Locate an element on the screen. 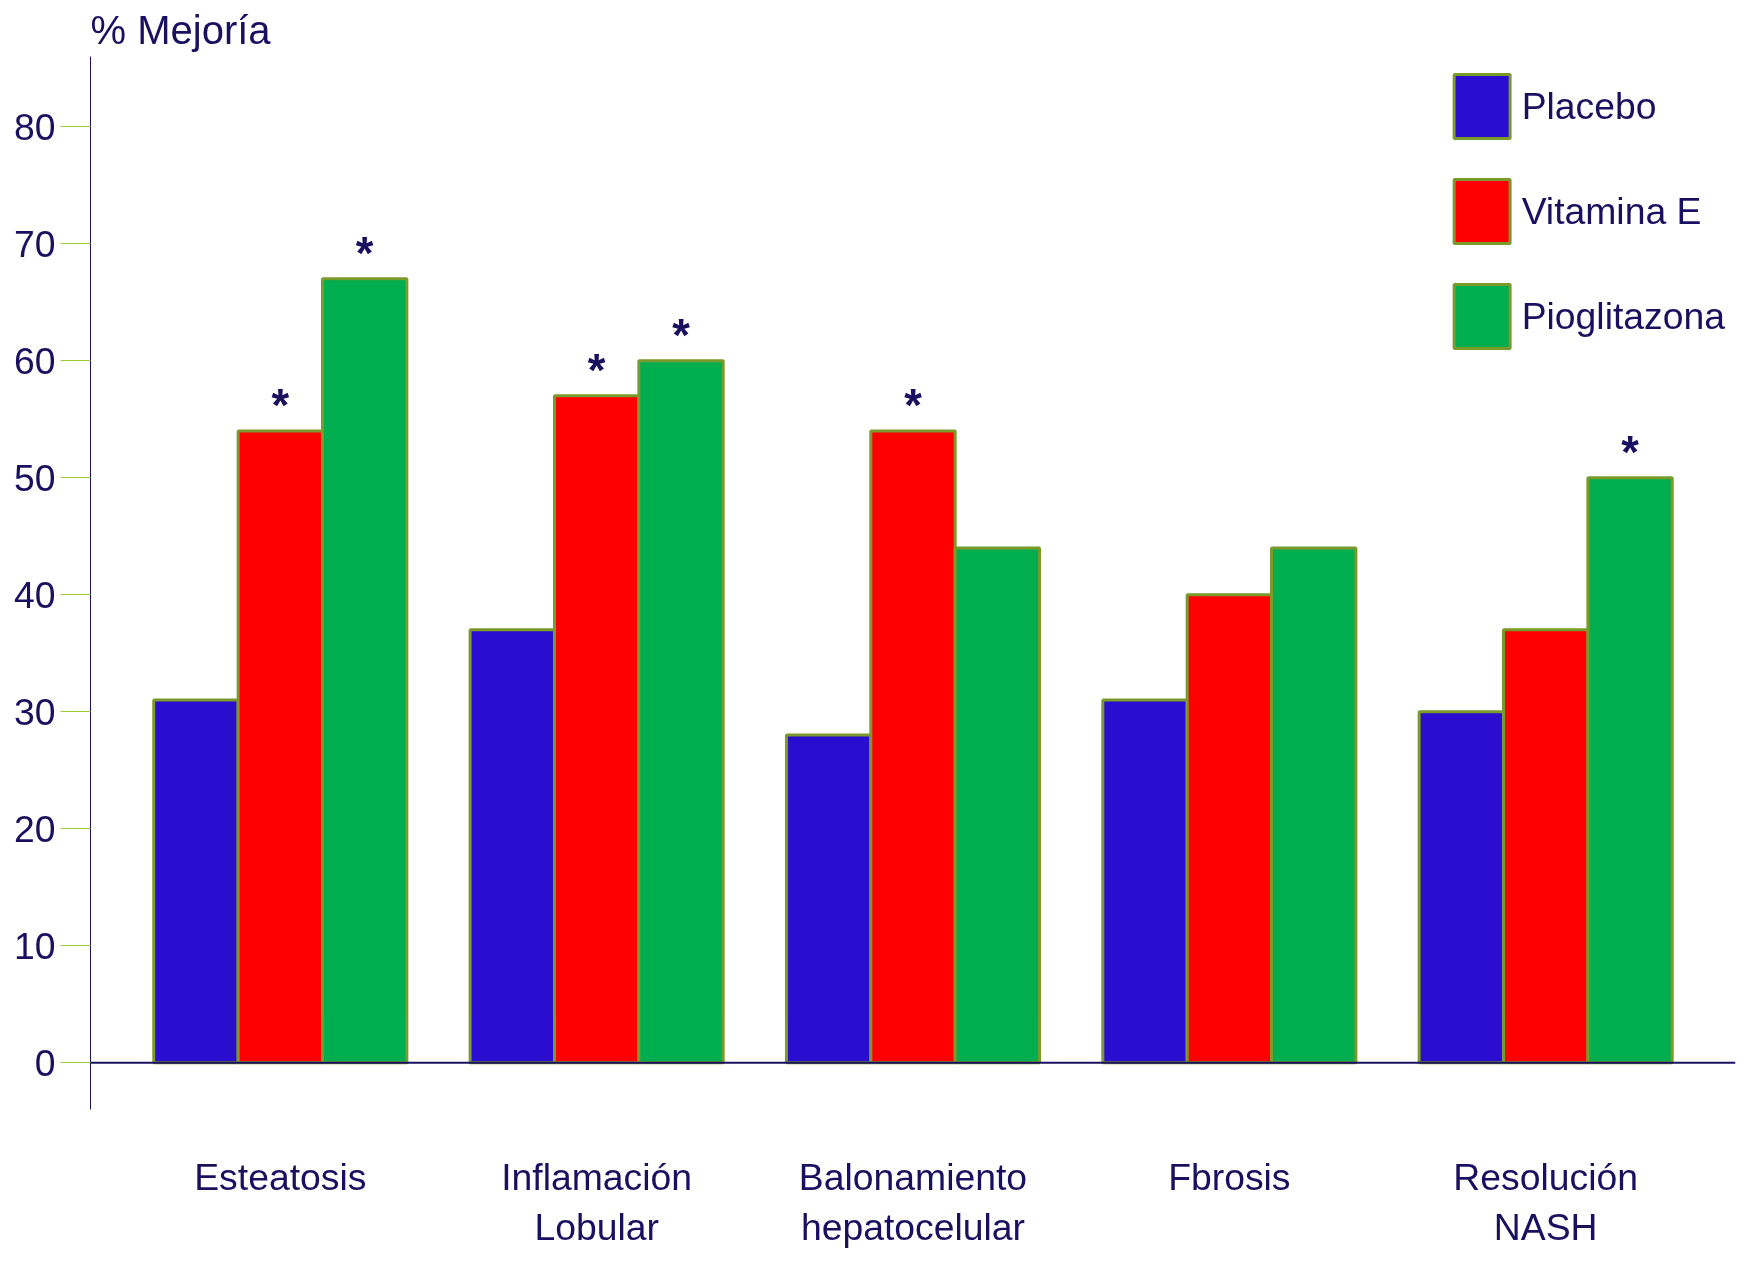  y-tick-label: 10 is located at coordinates (34, 945).